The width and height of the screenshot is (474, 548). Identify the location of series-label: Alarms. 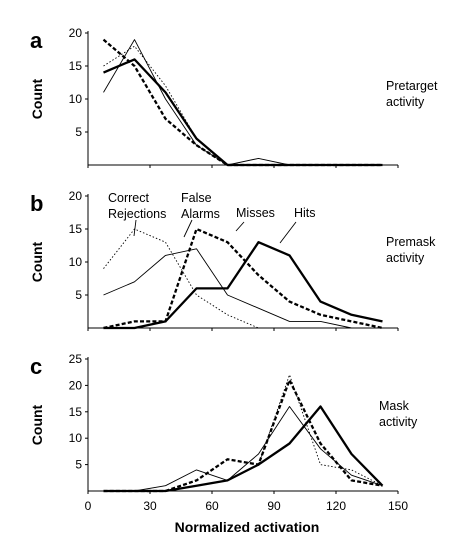
(200, 214).